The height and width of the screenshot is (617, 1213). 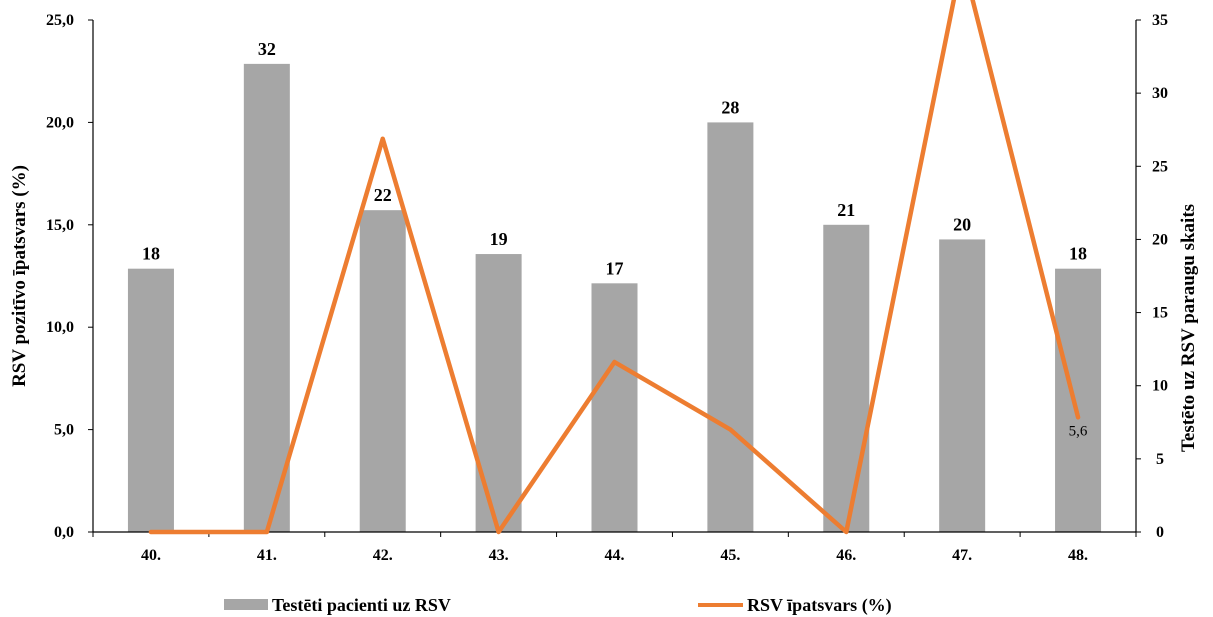 I want to click on legend-bar-label: Testēti pacienti uz RSV, so click(x=361, y=605).